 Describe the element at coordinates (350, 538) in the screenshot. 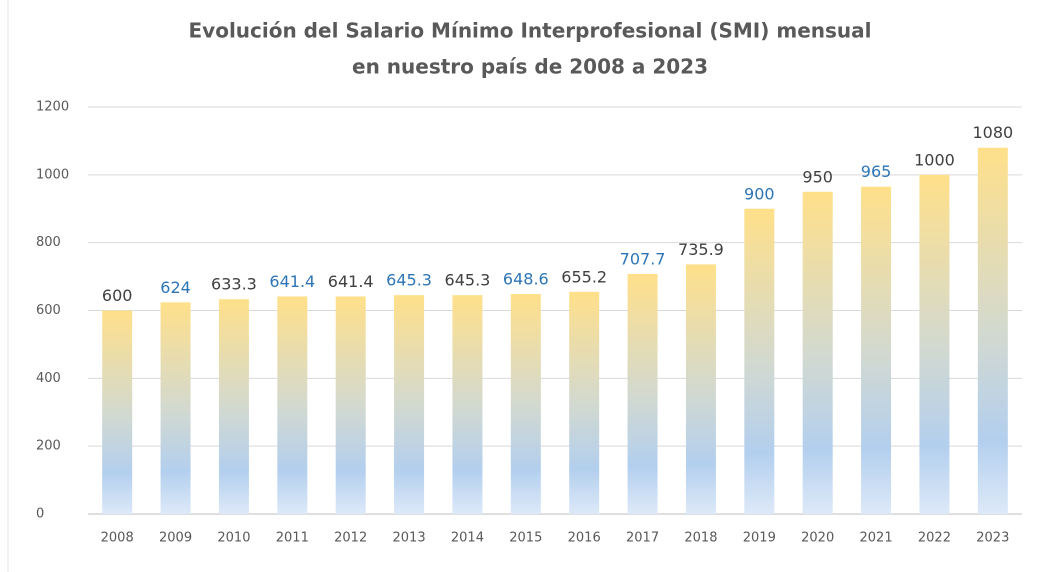

I see `x-tick-label: 2012` at that location.